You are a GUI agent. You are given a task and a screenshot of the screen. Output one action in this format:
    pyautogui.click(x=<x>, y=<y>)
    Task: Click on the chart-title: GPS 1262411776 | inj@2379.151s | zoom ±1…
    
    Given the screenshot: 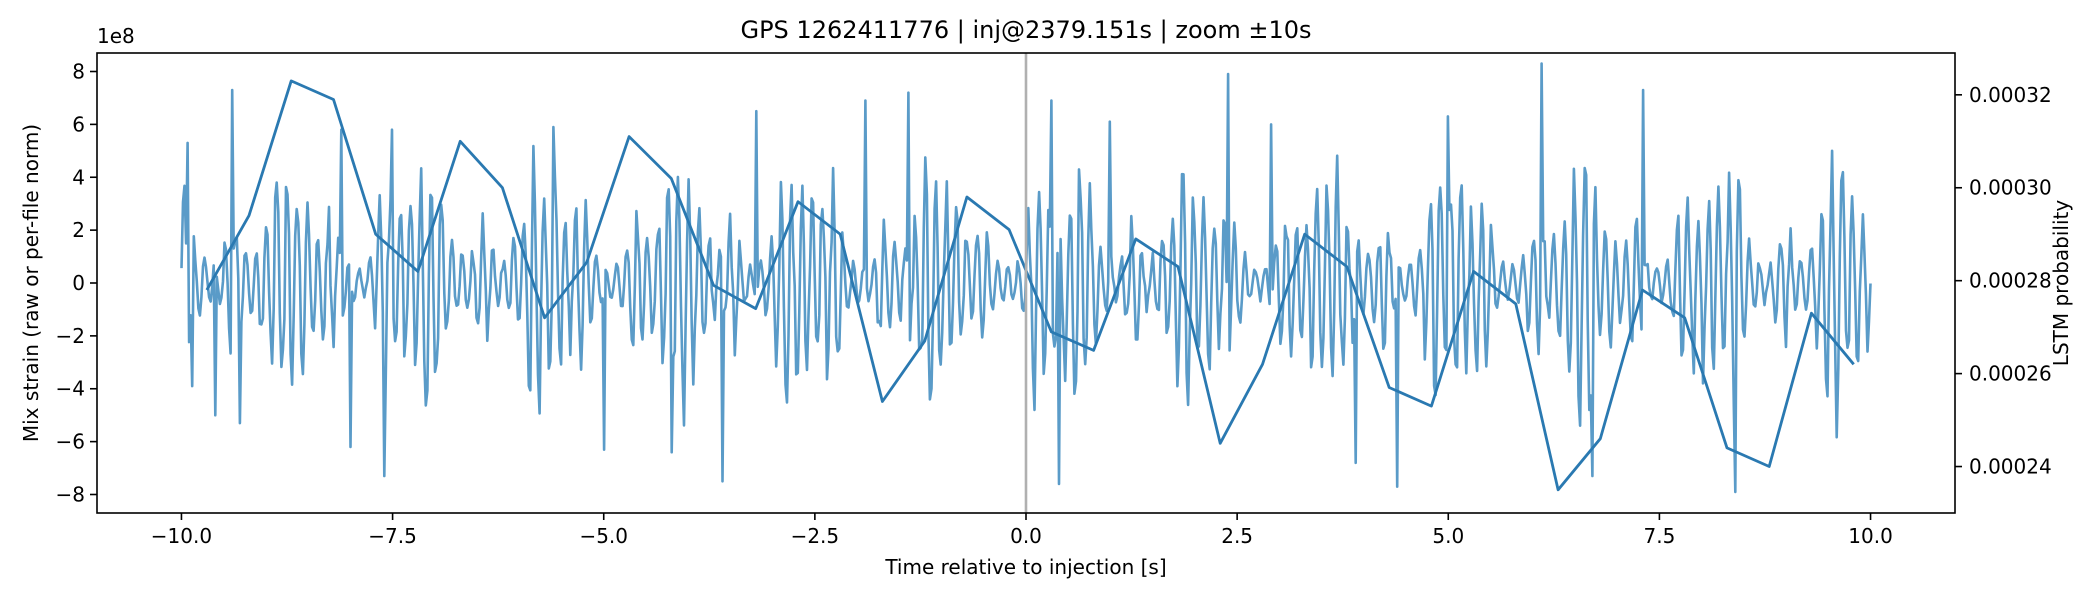 What is the action you would take?
    pyautogui.click(x=1025, y=30)
    